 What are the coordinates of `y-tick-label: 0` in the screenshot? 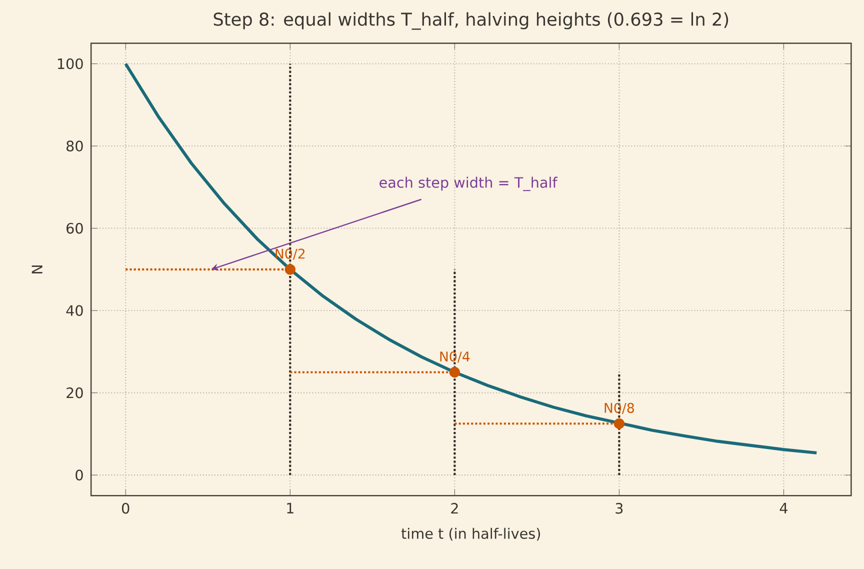 It's located at (79, 475).